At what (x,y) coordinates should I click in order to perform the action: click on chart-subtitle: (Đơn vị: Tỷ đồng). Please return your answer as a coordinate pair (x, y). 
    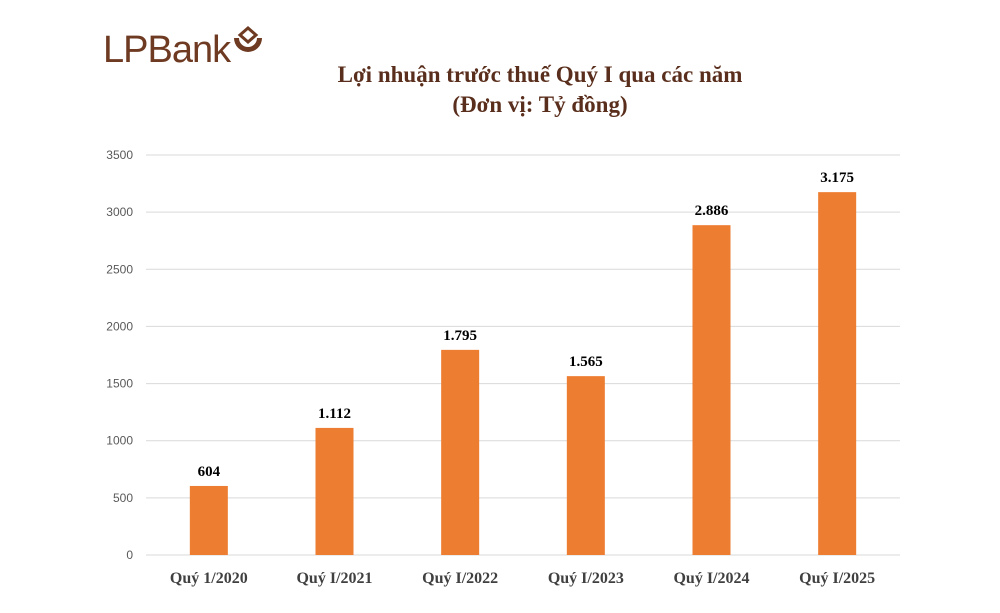
    Looking at the image, I should click on (540, 104).